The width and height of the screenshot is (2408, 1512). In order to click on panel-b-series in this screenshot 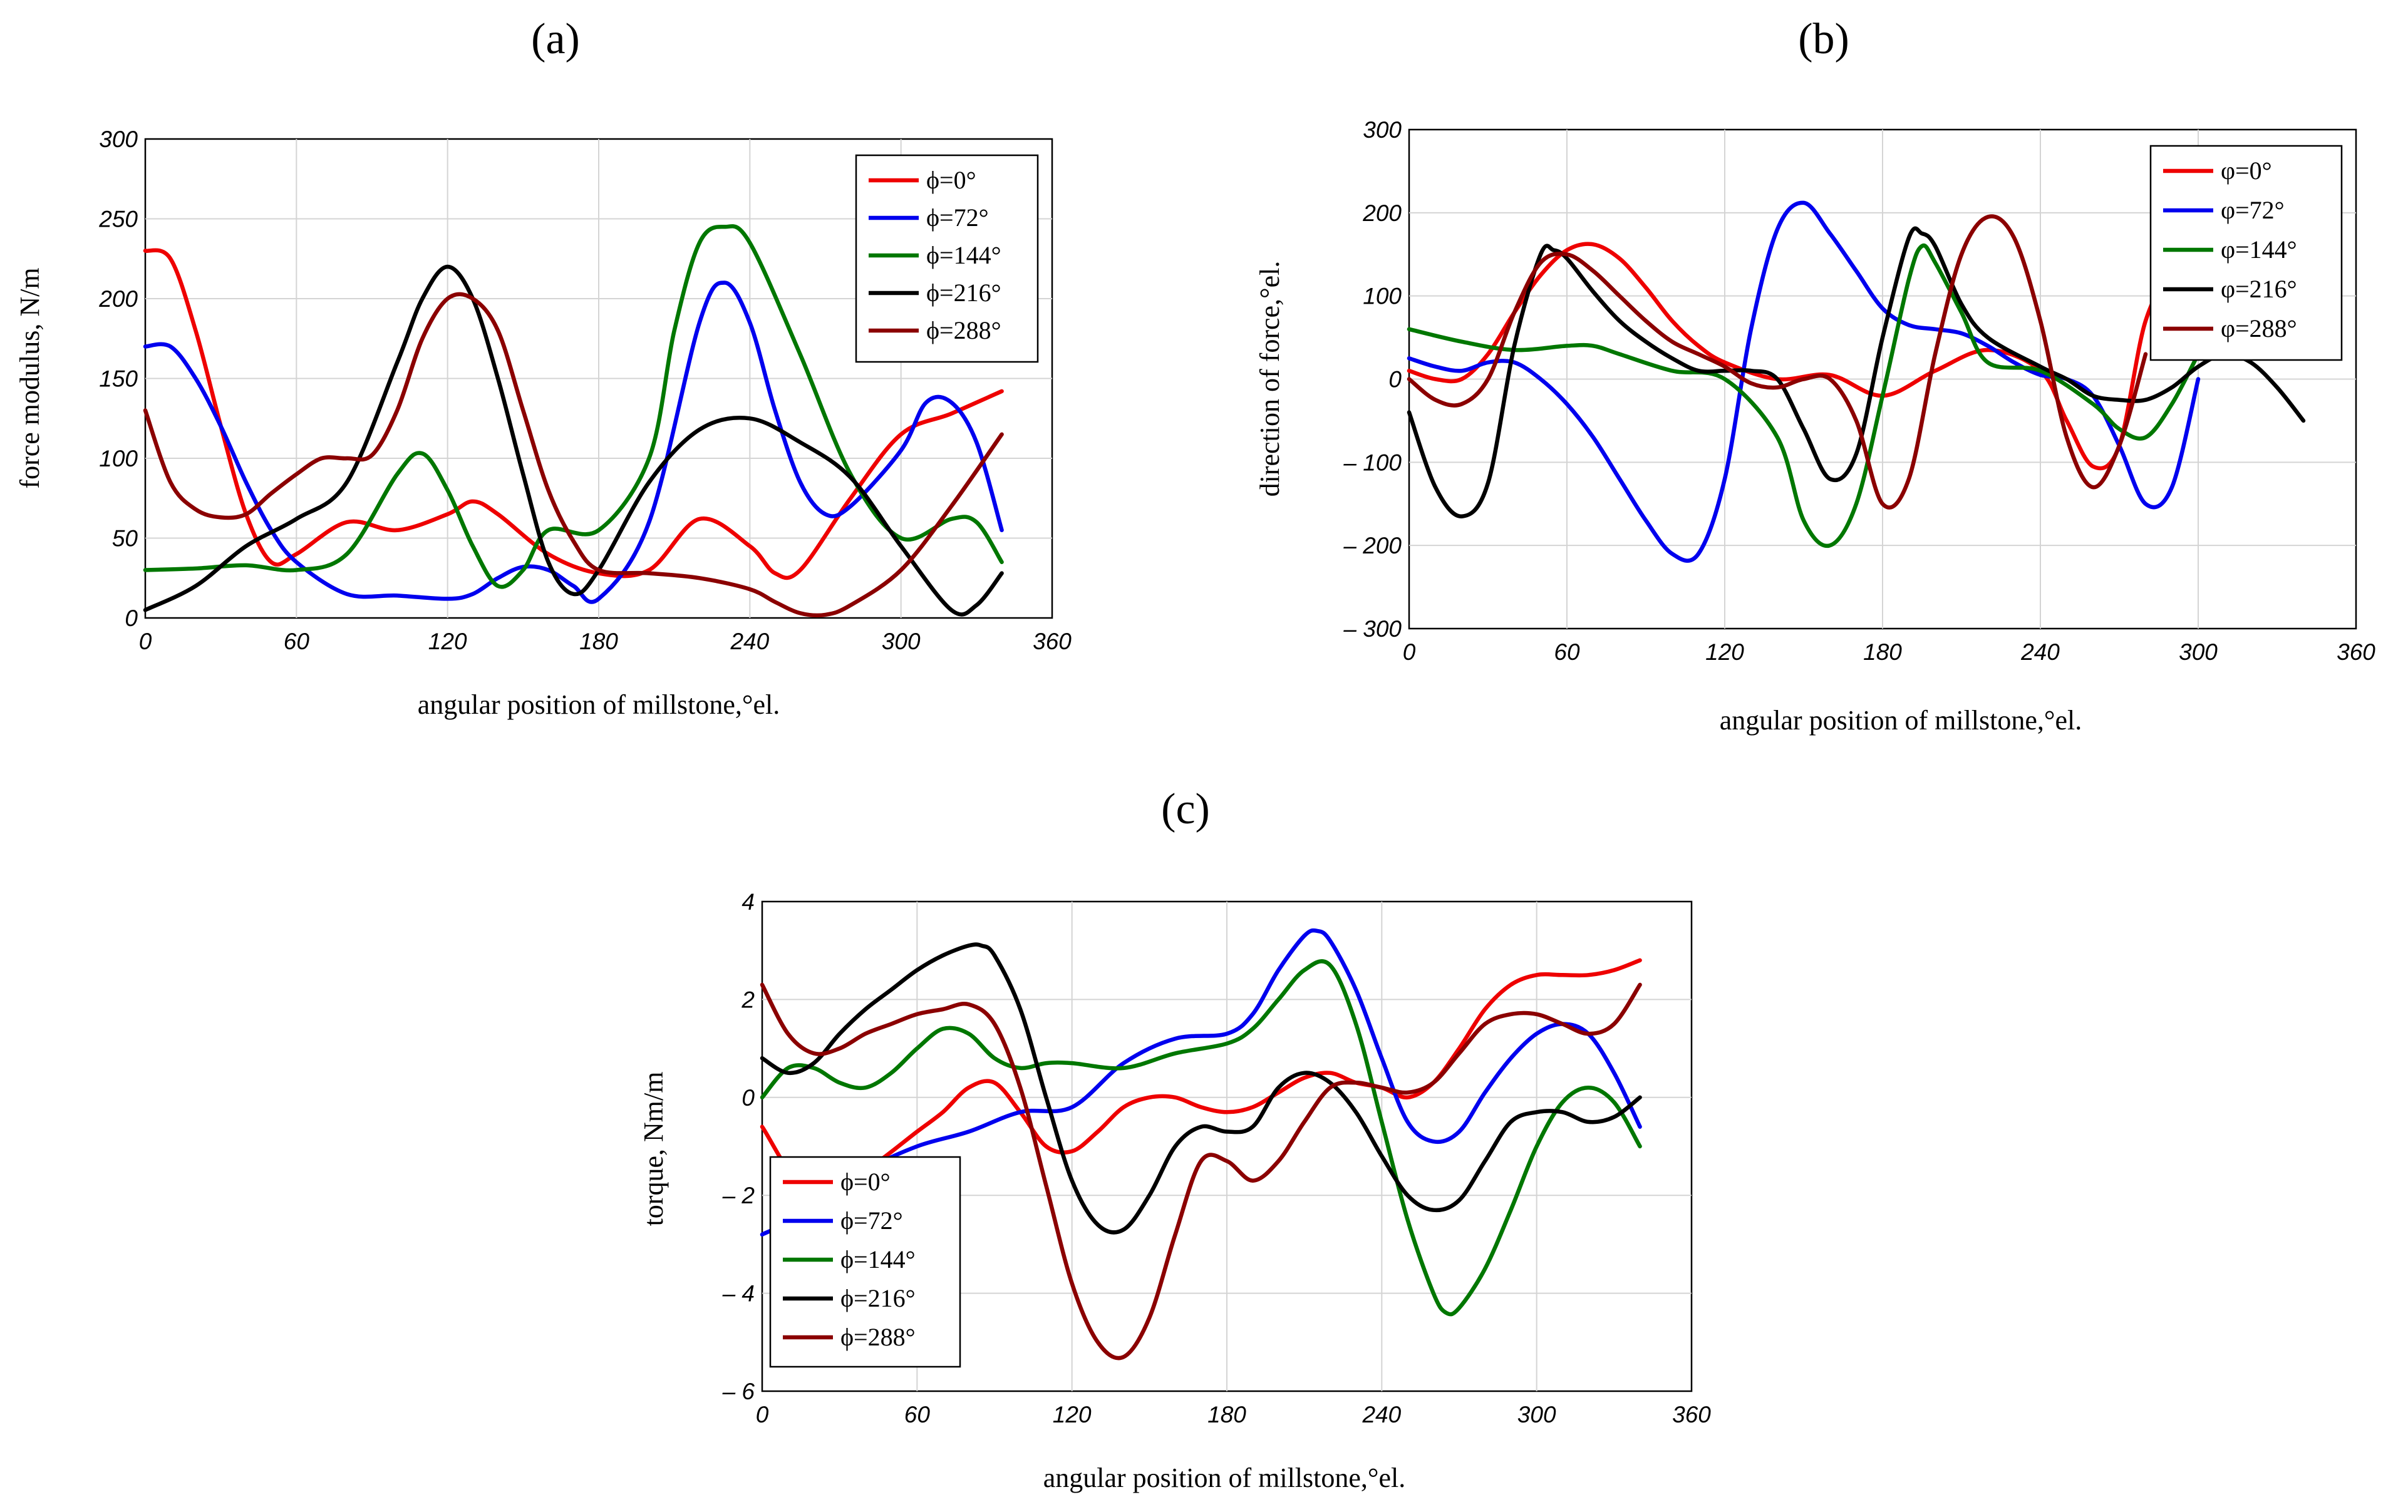, I will do `click(1856, 382)`.